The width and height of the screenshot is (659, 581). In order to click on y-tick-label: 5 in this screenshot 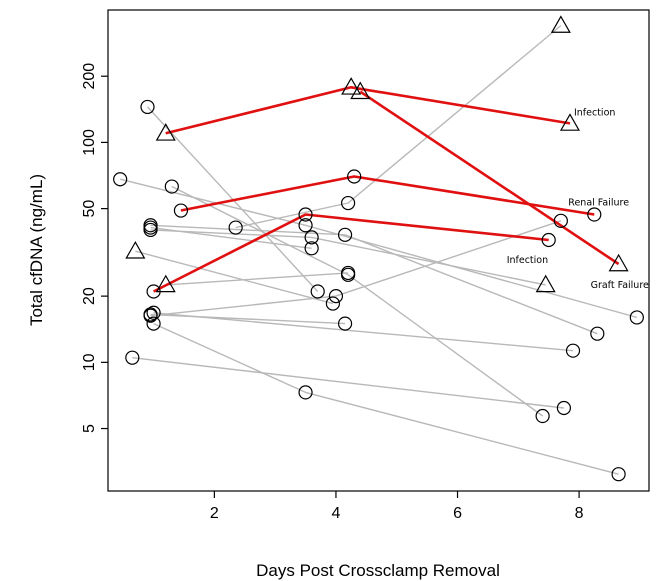, I will do `click(89, 428)`.